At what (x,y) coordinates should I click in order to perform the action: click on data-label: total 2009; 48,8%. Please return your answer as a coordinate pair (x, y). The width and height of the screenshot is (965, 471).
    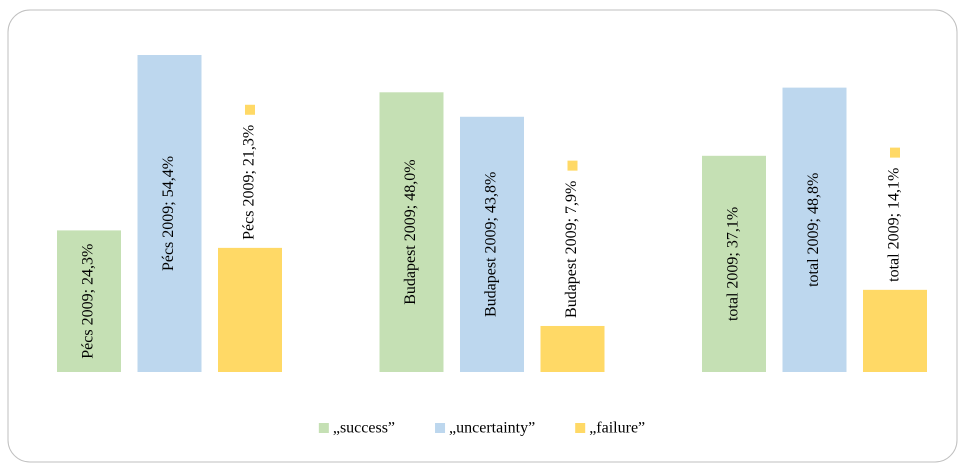
    Looking at the image, I should click on (813, 230).